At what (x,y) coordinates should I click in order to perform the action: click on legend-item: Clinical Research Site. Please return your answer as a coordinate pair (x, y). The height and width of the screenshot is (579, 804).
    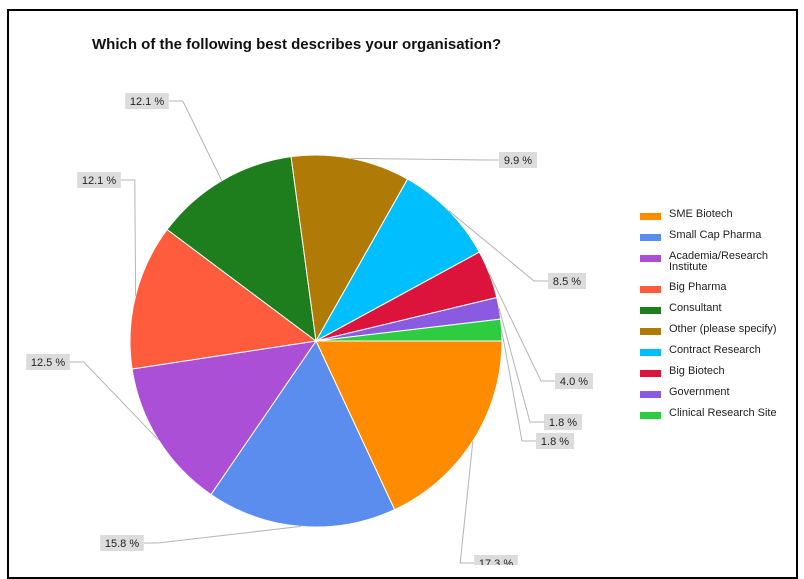
    Looking at the image, I should click on (720, 418).